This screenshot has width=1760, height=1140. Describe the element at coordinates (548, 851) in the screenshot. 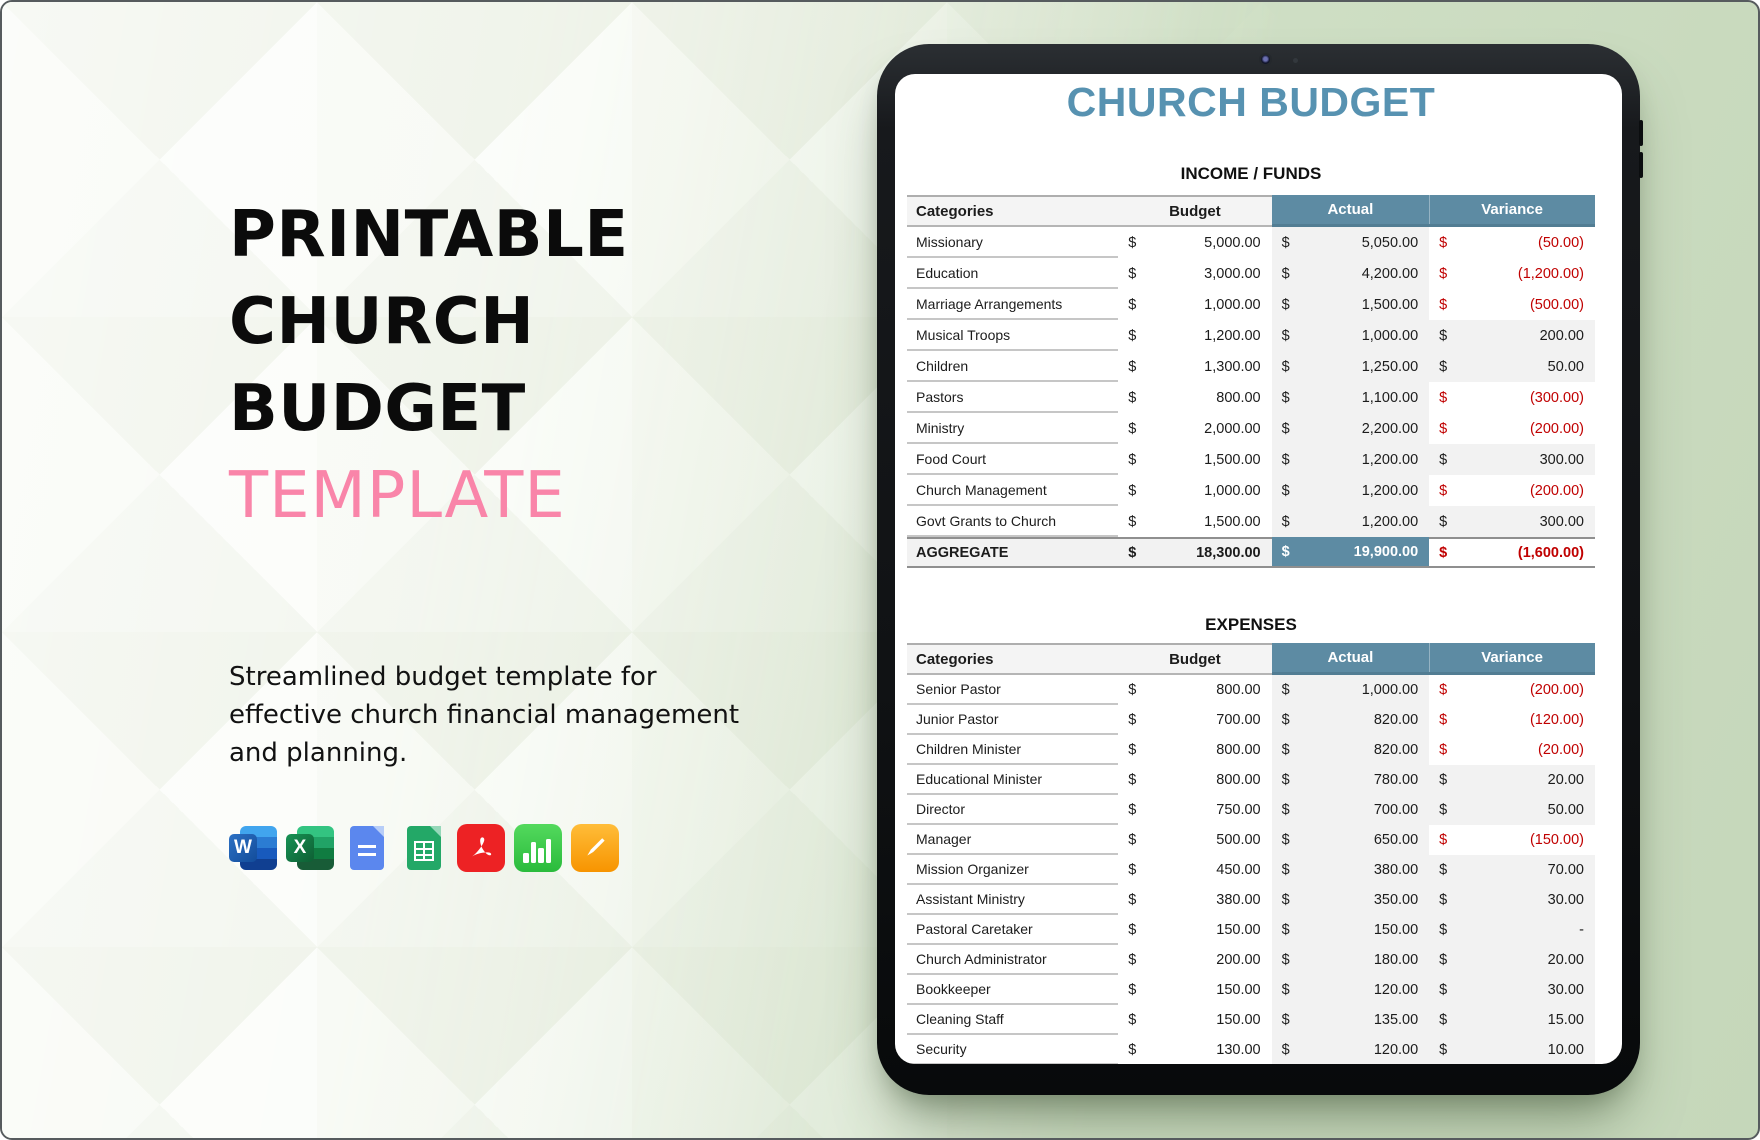

I see `chart-bar` at that location.